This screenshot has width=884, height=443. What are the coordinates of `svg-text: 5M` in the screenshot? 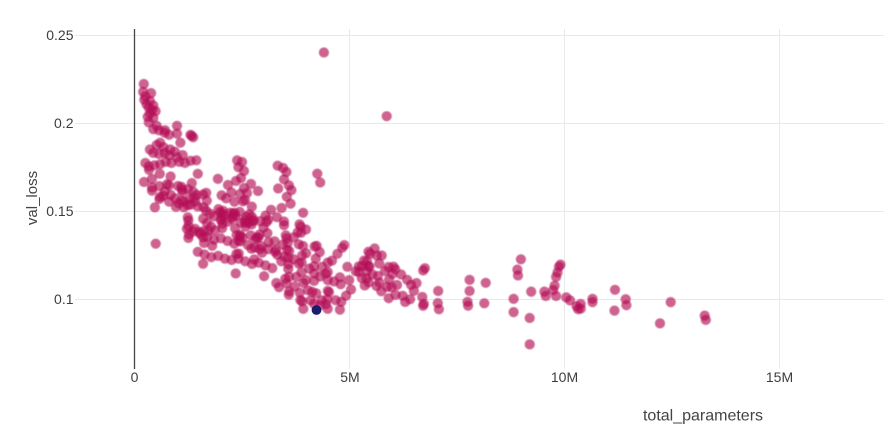 It's located at (349, 377).